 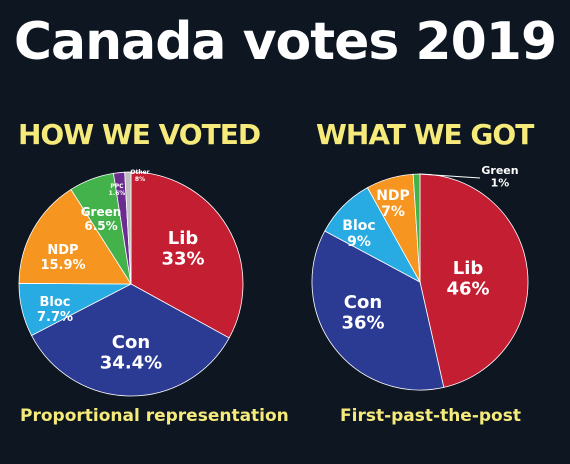 I want to click on pie-slice-other, so click(x=128, y=228).